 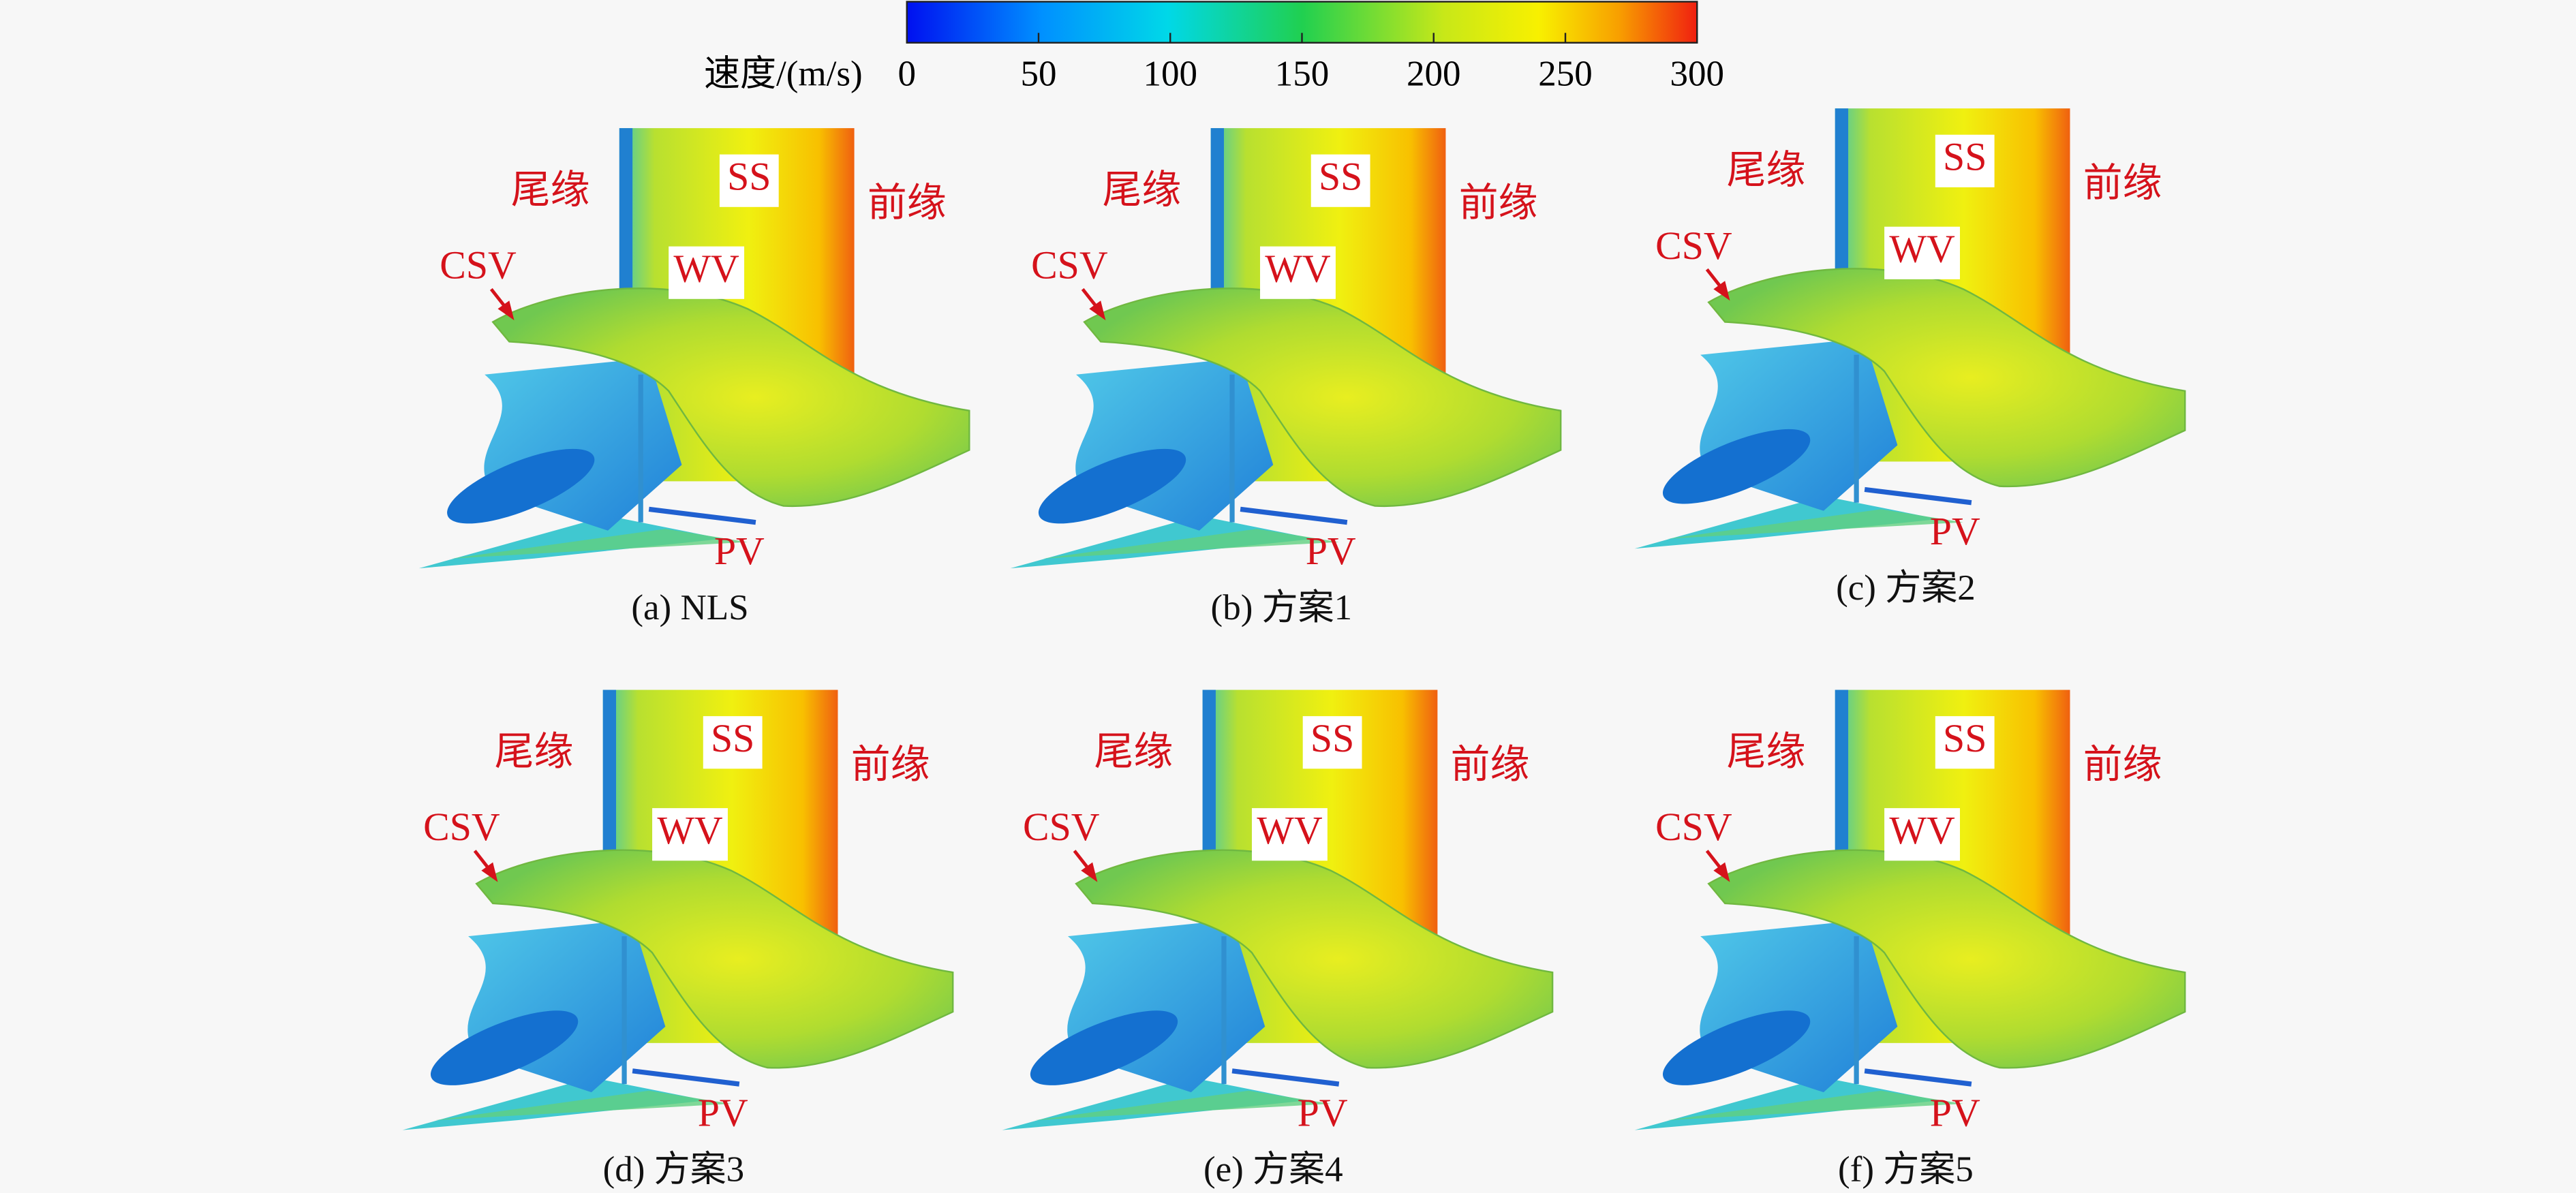 What do you see at coordinates (783, 74) in the screenshot?
I see `colorbar-label: 速度/(m/s)` at bounding box center [783, 74].